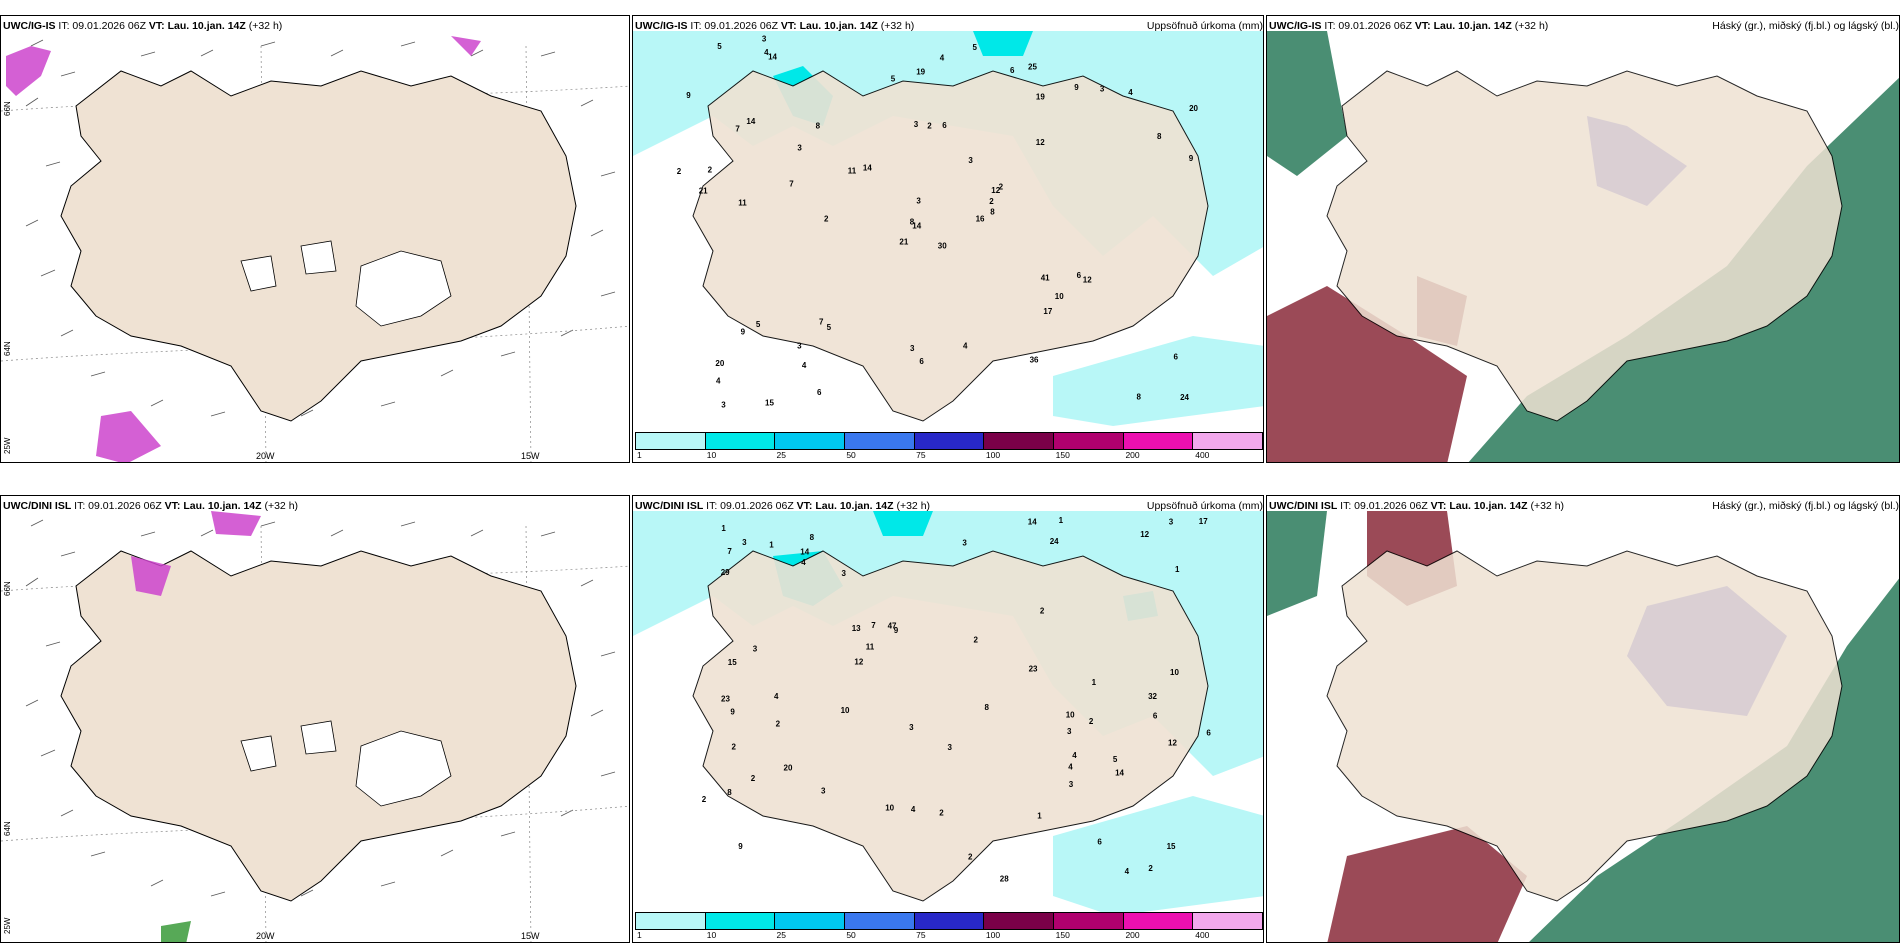 This screenshot has height=950, width=1900. I want to click on precip-value: 9, so click(1191, 158).